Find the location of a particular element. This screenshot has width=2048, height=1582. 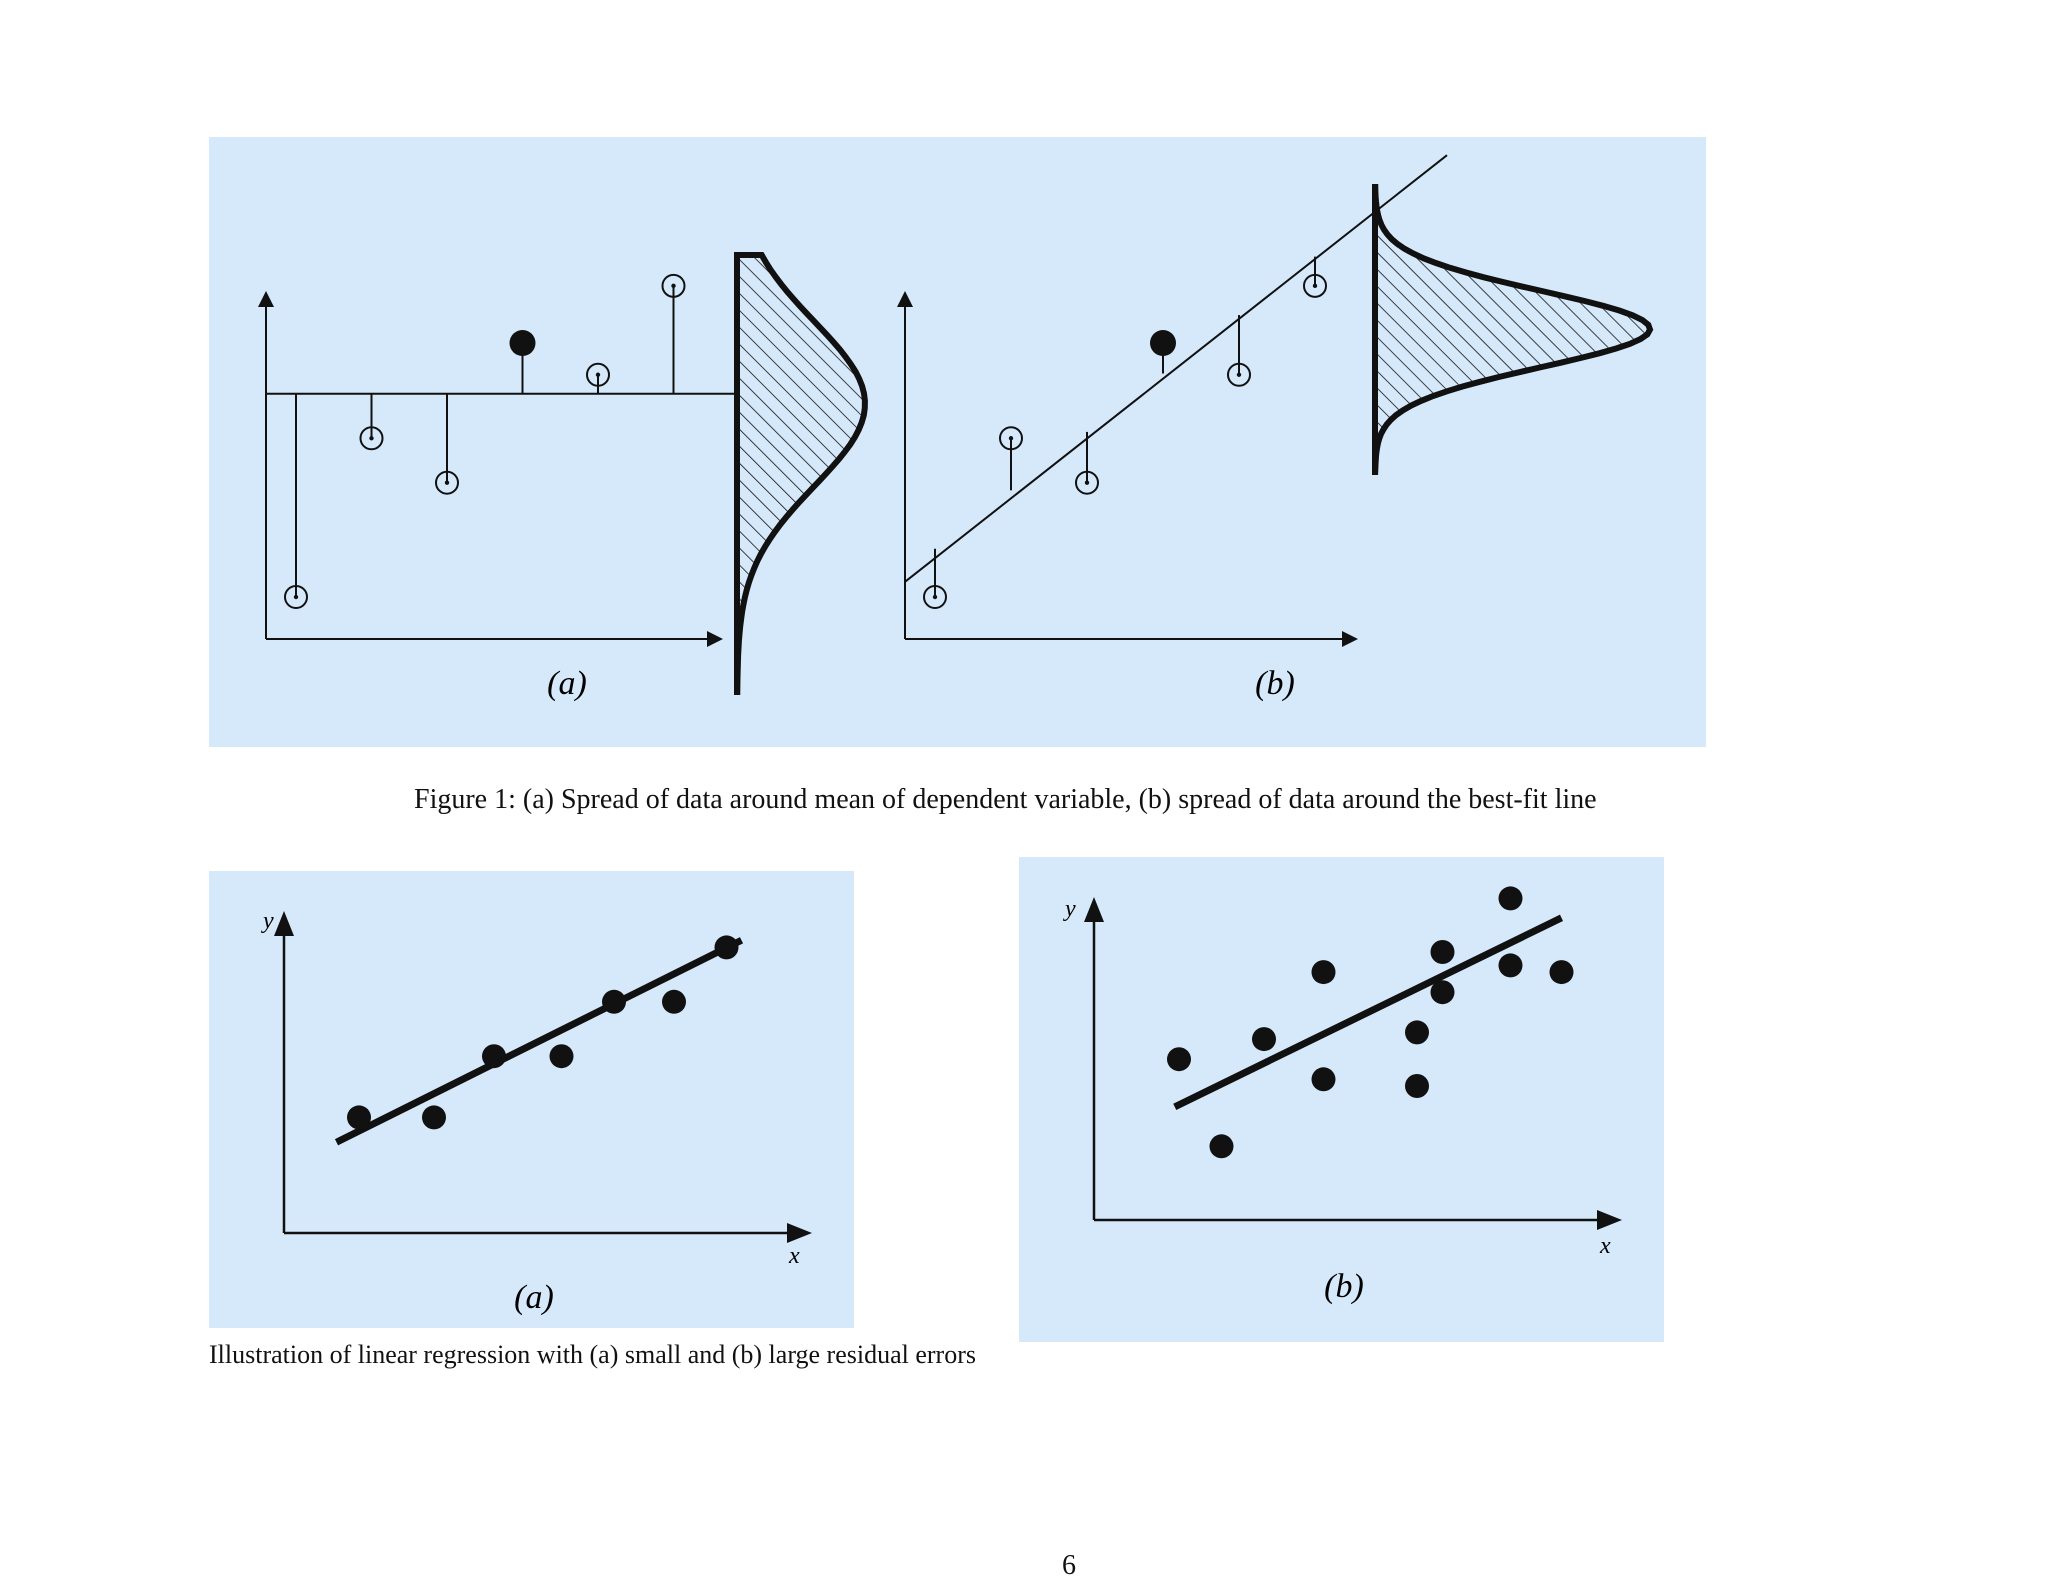

fig1b-distribution-fill is located at coordinates (1512, 329).